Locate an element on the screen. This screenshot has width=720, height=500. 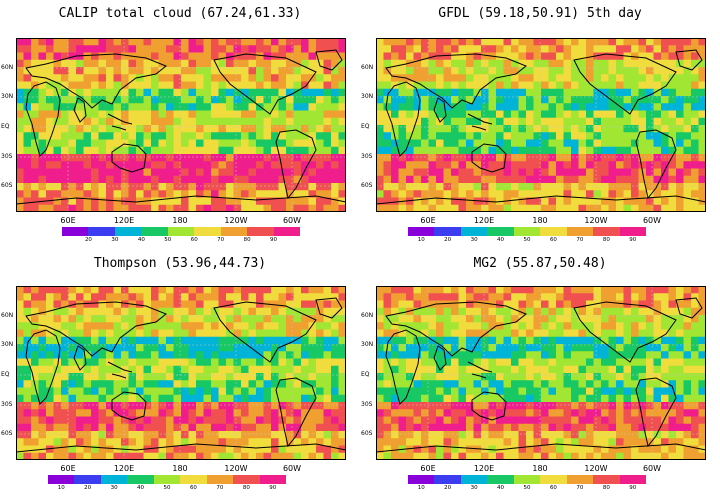
panel-title: GFDL (59.18,50.91) 5th day is located at coordinates (540, 13).